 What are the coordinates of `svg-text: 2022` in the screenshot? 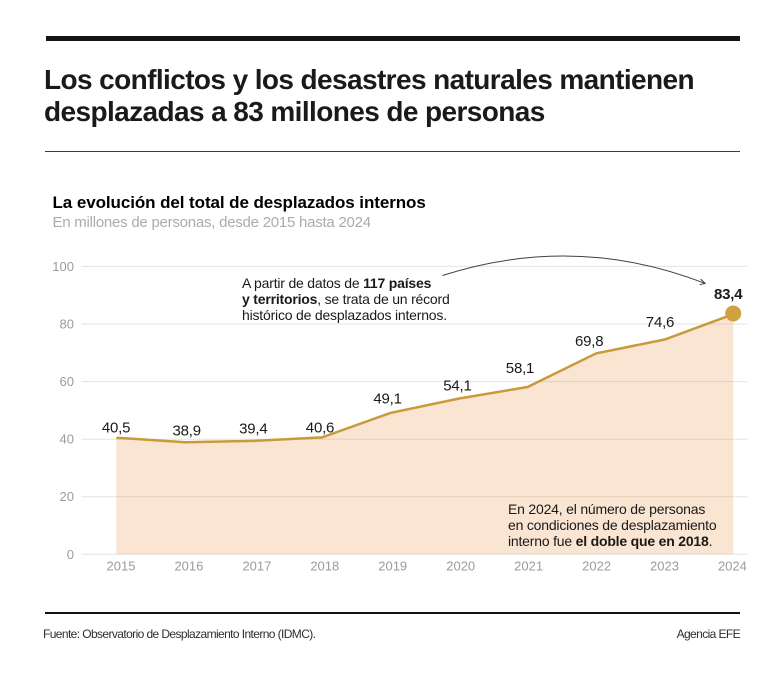 It's located at (596, 565).